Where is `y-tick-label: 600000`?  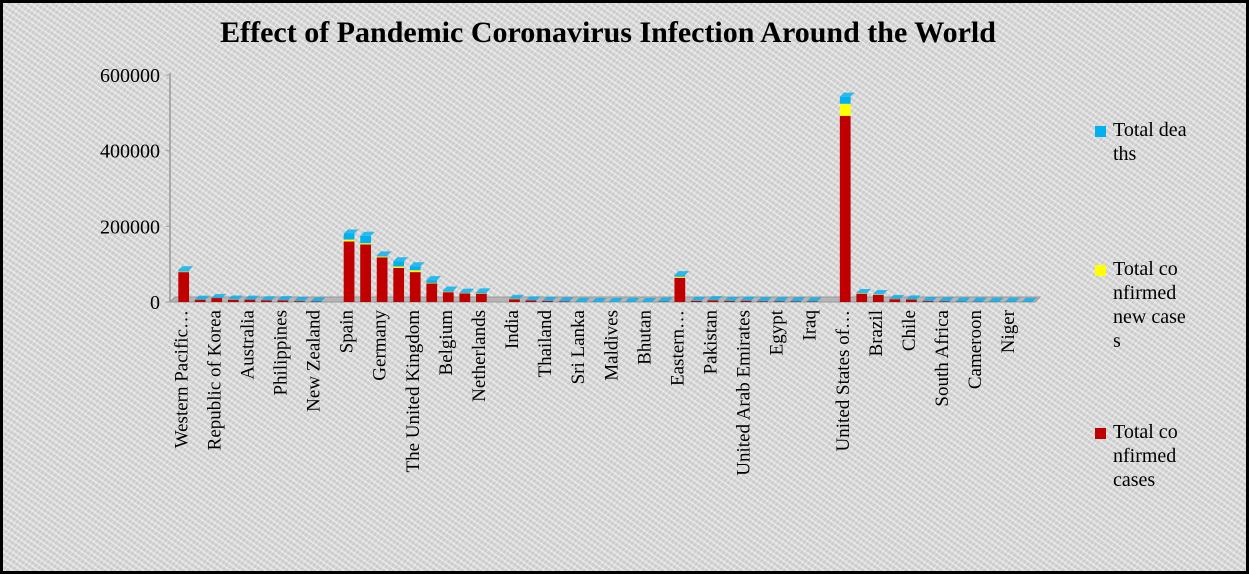
y-tick-label: 600000 is located at coordinates (130, 76).